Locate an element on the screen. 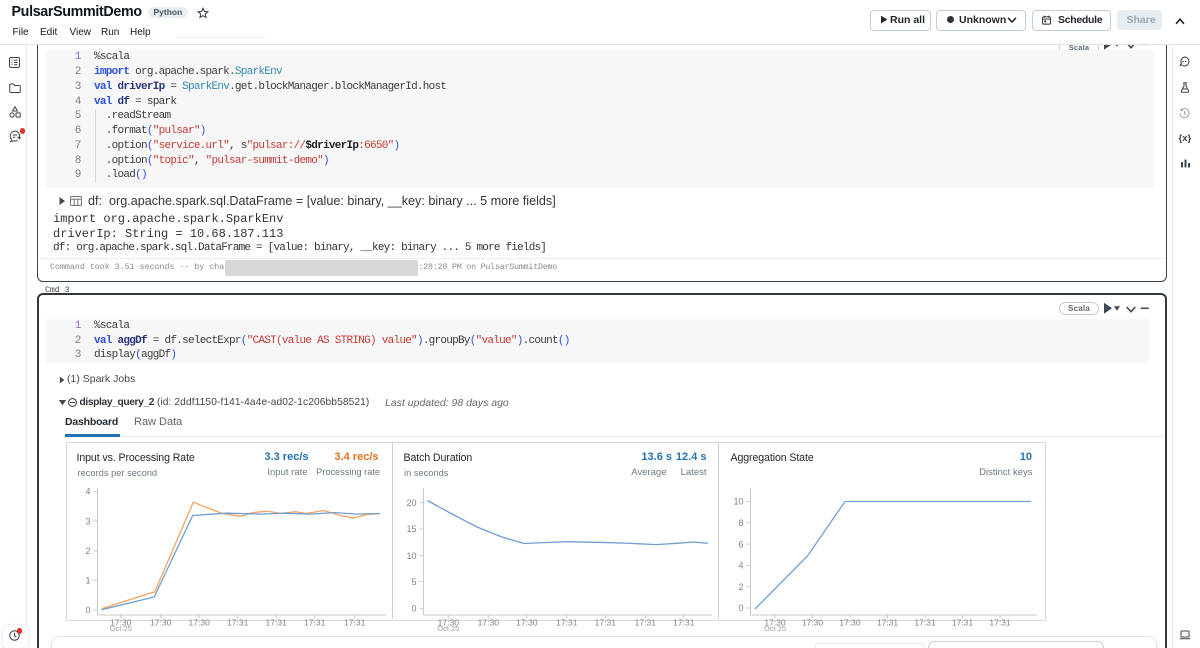 The image size is (1200, 648). svg-text: 6 is located at coordinates (740, 544).